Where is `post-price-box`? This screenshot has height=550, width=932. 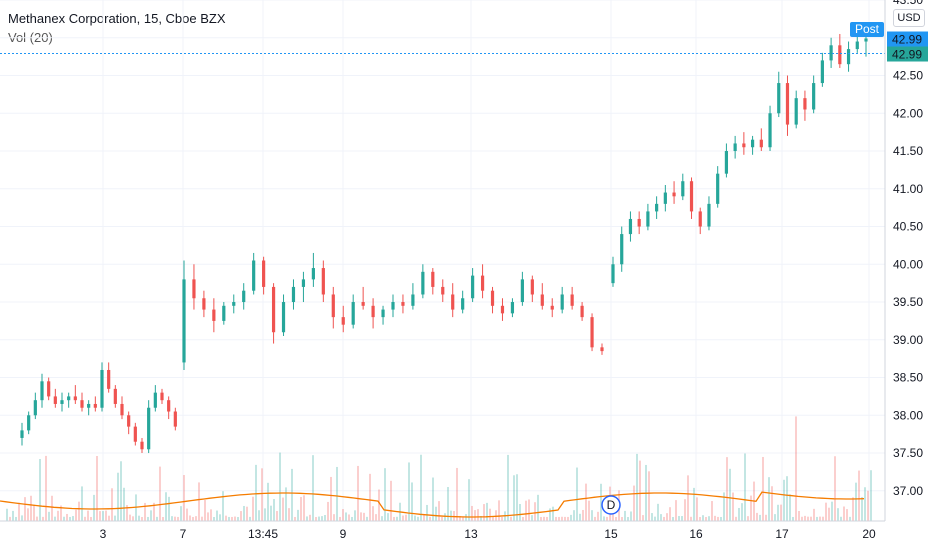
post-price-box is located at coordinates (907, 39).